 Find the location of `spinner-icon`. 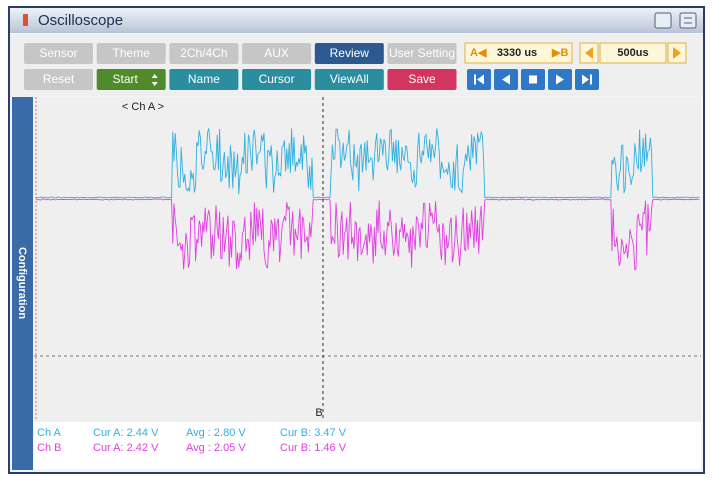

spinner-icon is located at coordinates (154, 80).